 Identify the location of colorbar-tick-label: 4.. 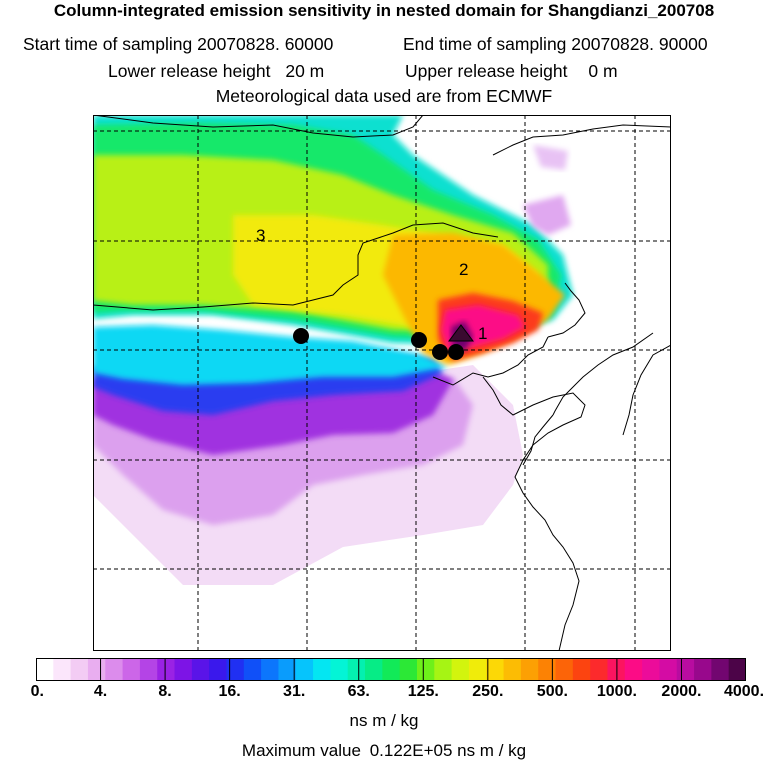
(100, 691).